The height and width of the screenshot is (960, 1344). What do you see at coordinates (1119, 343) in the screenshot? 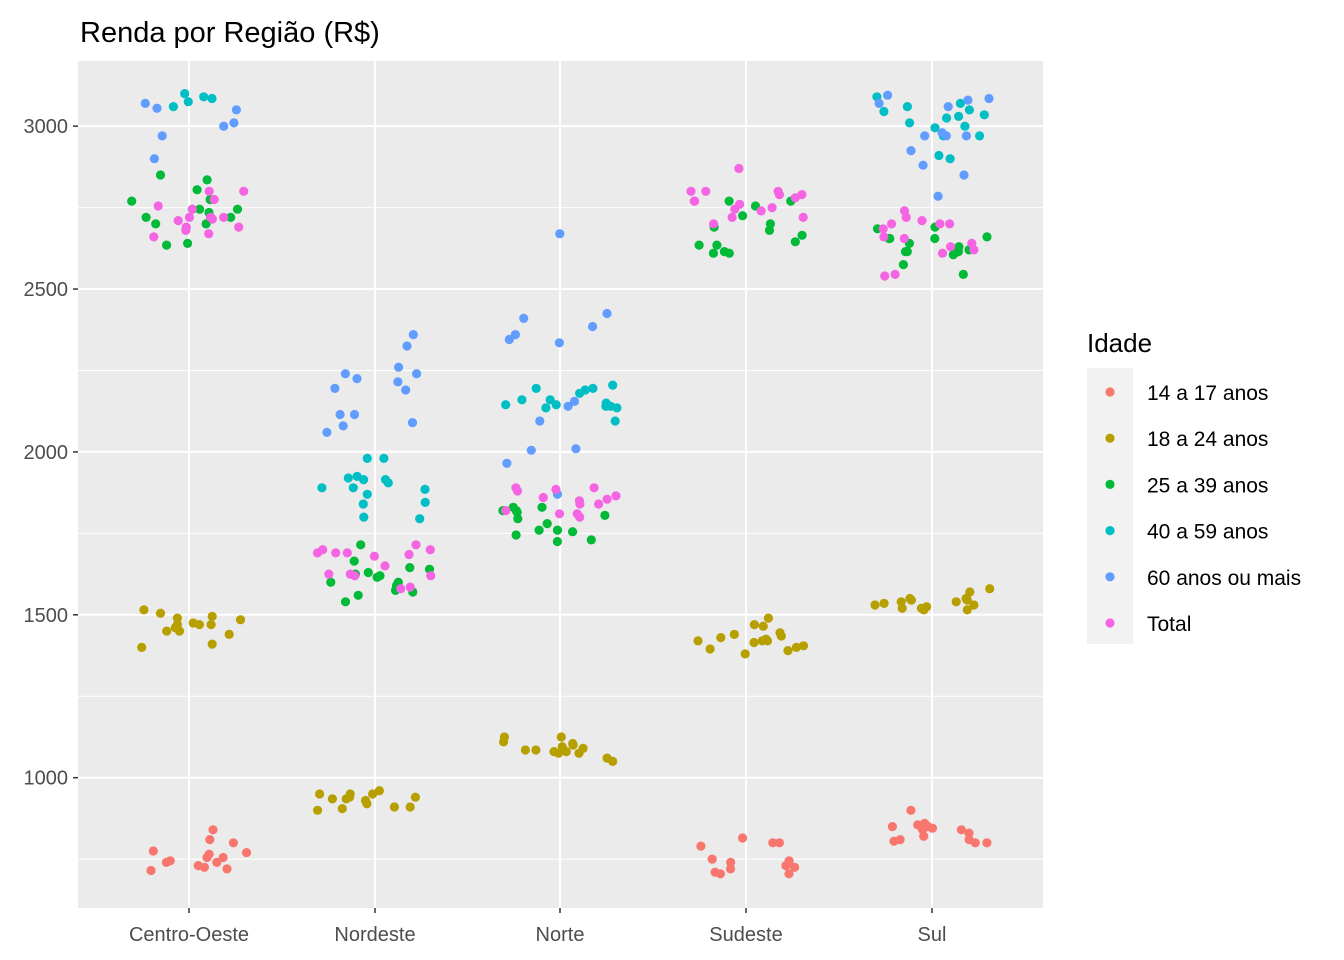
I see `legend-title: Idade` at bounding box center [1119, 343].